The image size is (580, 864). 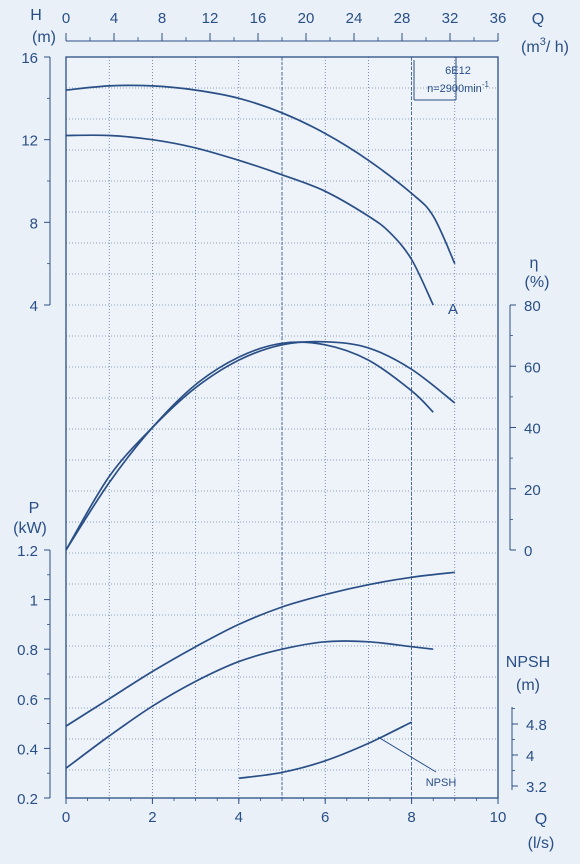 I want to click on speed-label: n=2900min-1, so click(x=458, y=87).